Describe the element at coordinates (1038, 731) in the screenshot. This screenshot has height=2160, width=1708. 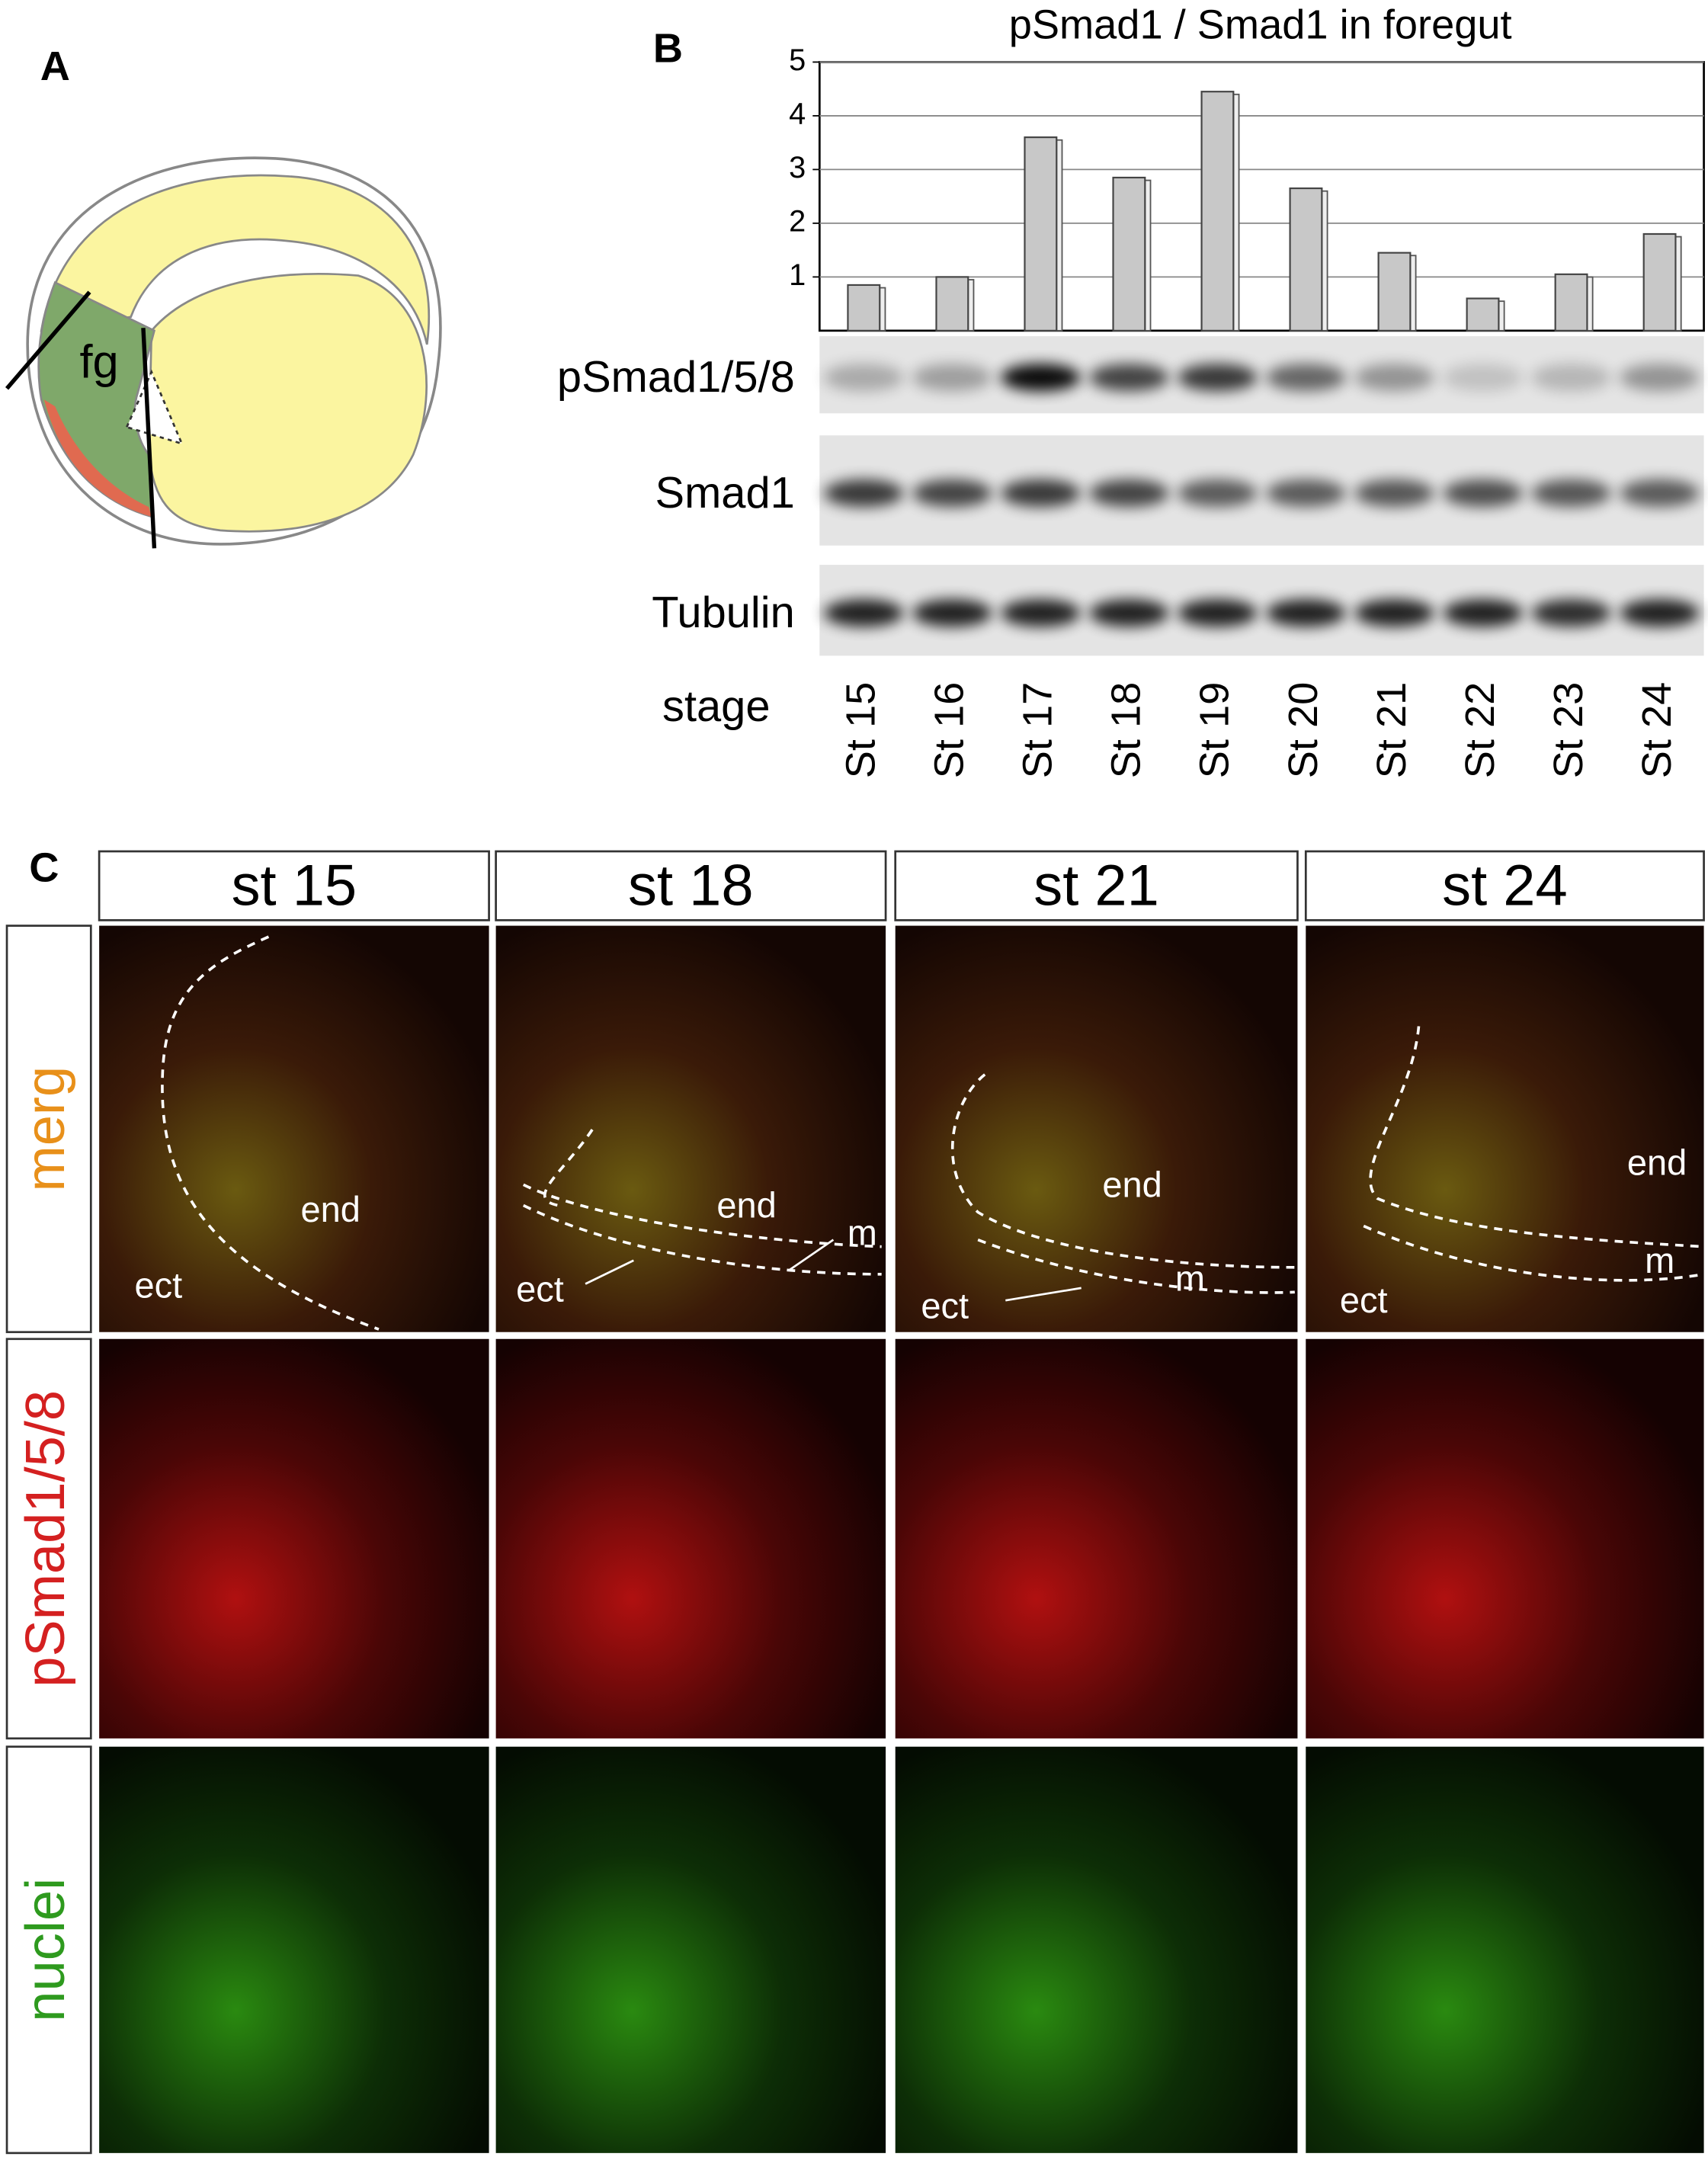
I see `x-tick-label: St 17` at that location.